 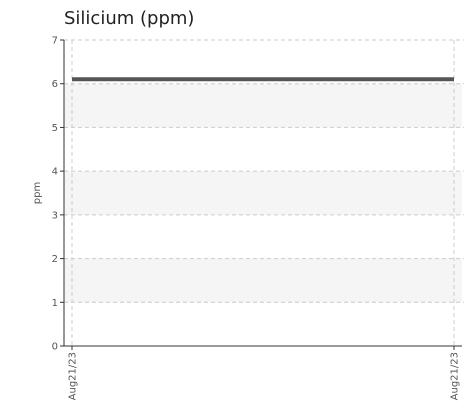 What do you see at coordinates (55, 128) in the screenshot?
I see `y-tick-label: 5` at bounding box center [55, 128].